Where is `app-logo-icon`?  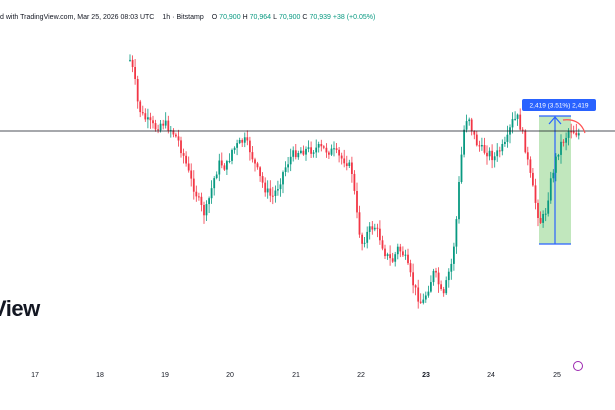
app-logo-icon is located at coordinates (578, 366).